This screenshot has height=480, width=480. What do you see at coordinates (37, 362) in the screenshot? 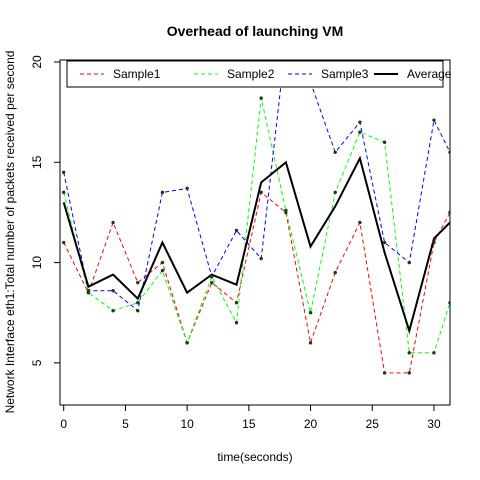
I see `y-tick-label: 5` at bounding box center [37, 362].